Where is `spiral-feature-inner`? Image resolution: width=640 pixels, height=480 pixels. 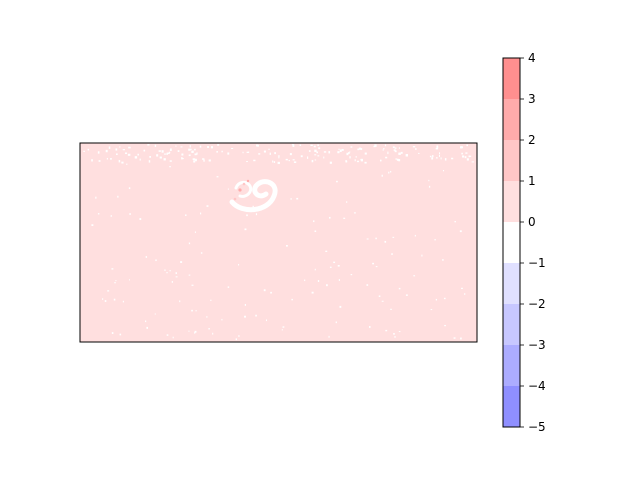 spiral-feature-inner is located at coordinates (243, 189).